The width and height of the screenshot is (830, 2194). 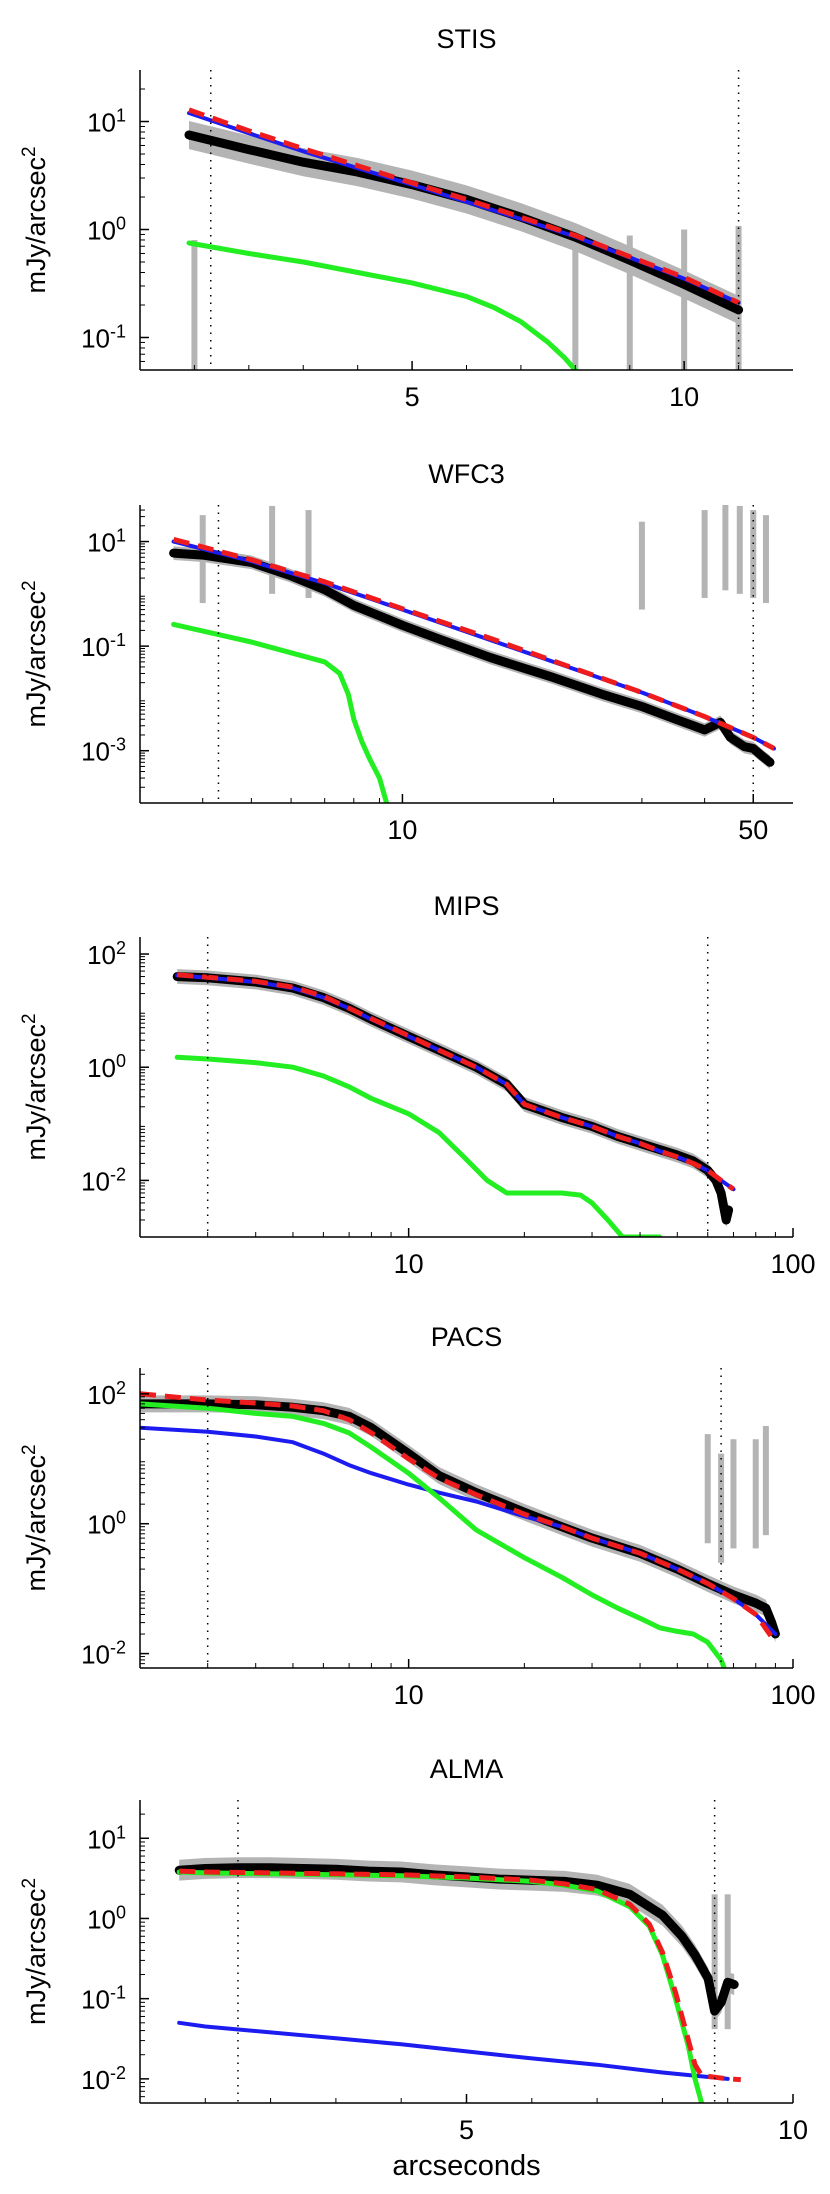 I want to click on panel-title: ALMA, so click(x=467, y=1769).